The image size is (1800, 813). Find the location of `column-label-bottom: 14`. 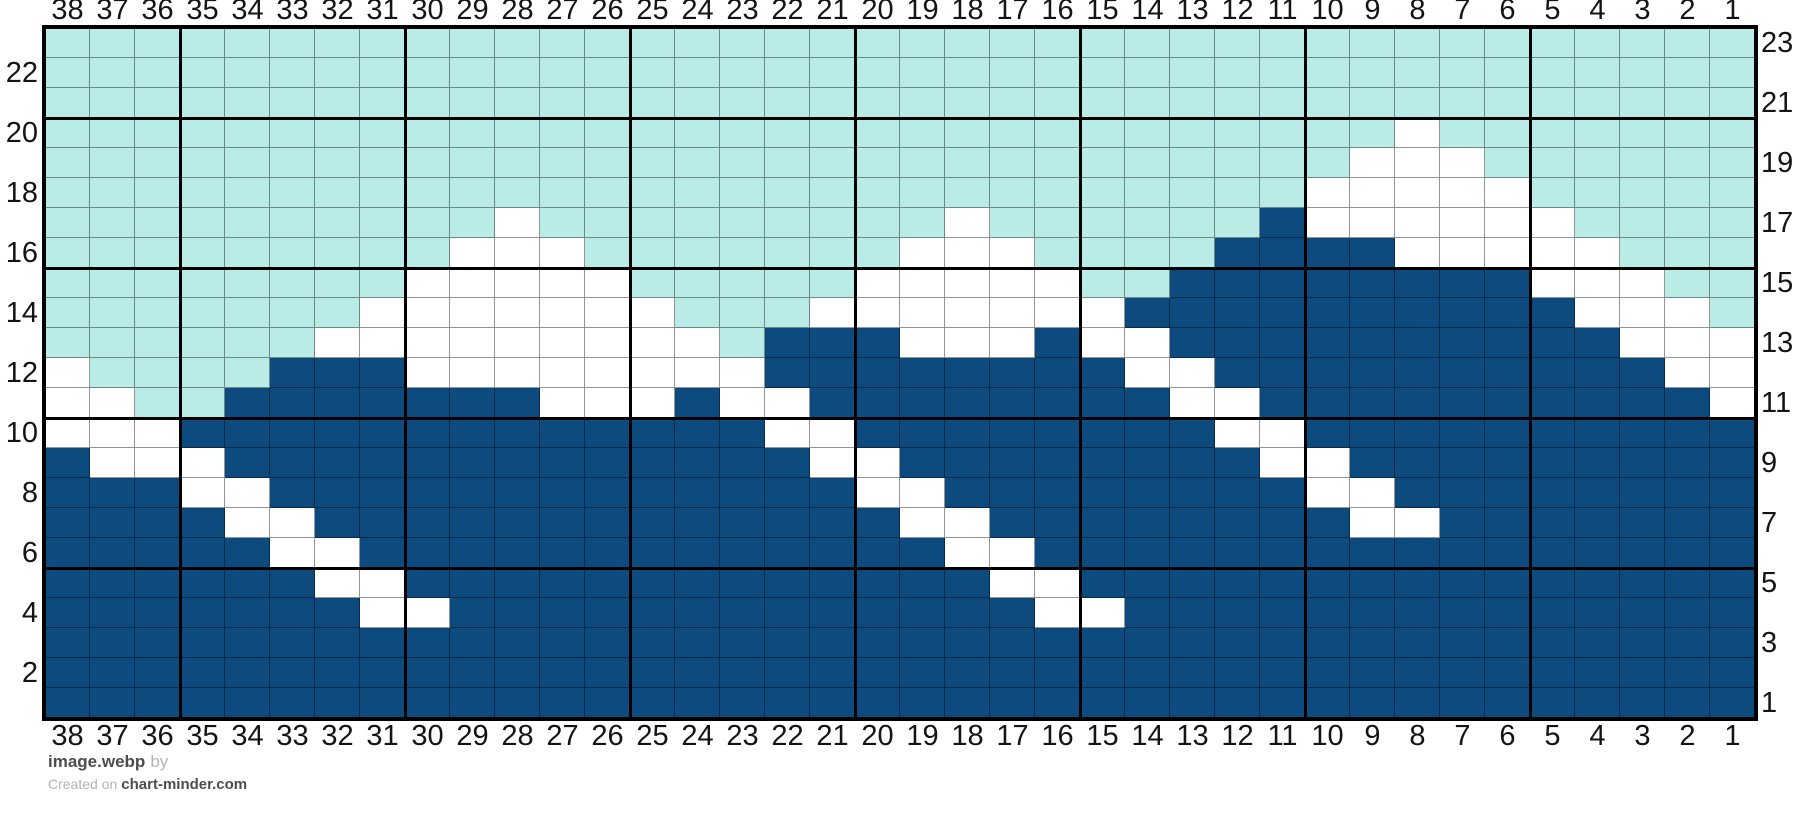

column-label-bottom: 14 is located at coordinates (1147, 736).